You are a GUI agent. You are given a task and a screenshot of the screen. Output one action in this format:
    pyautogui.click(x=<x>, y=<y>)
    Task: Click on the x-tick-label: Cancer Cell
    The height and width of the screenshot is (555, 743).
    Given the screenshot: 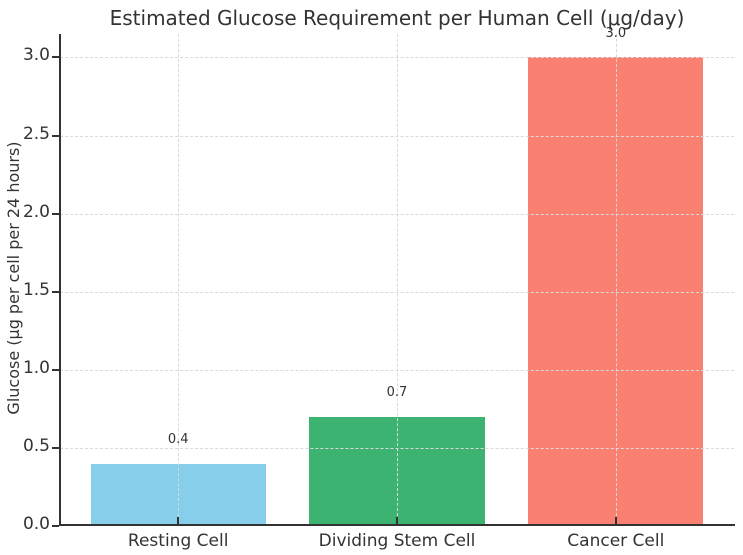 What is the action you would take?
    pyautogui.click(x=616, y=541)
    